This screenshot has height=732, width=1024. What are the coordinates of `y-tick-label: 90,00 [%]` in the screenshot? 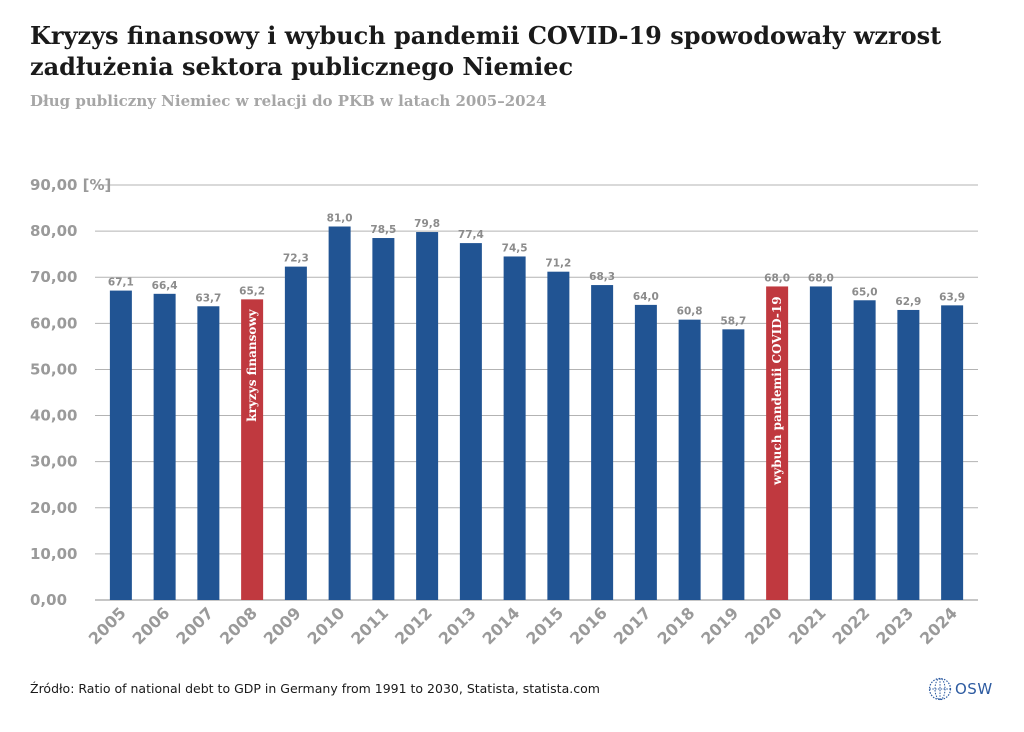 It's located at (70, 185).